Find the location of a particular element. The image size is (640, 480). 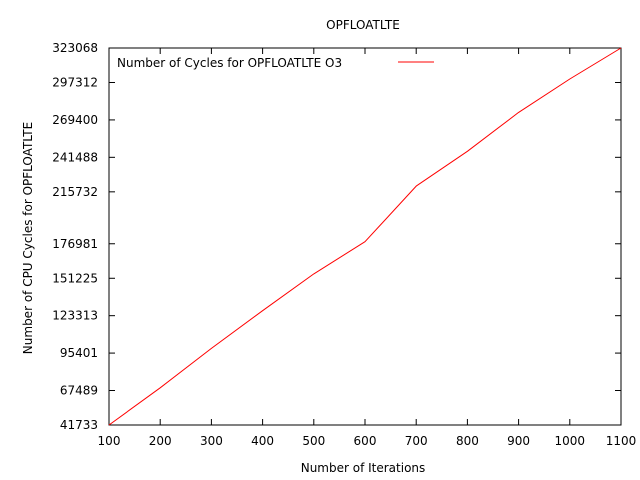

y-tick-label: 151225 is located at coordinates (75, 278).